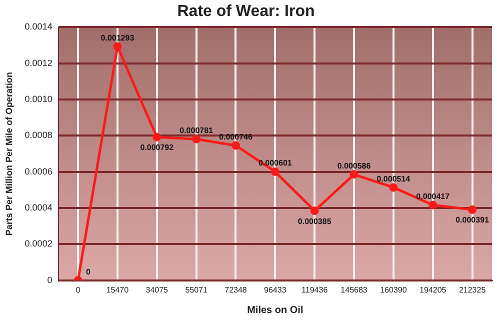 The height and width of the screenshot is (320, 500). I want to click on y-tick-label: 0.0002, so click(38, 243).